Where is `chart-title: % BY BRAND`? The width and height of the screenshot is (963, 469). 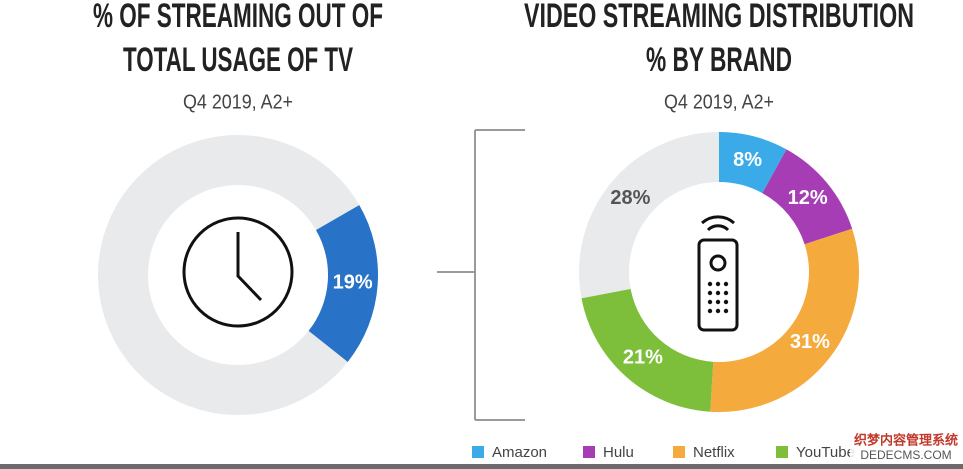
chart-title: % BY BRAND is located at coordinates (719, 60).